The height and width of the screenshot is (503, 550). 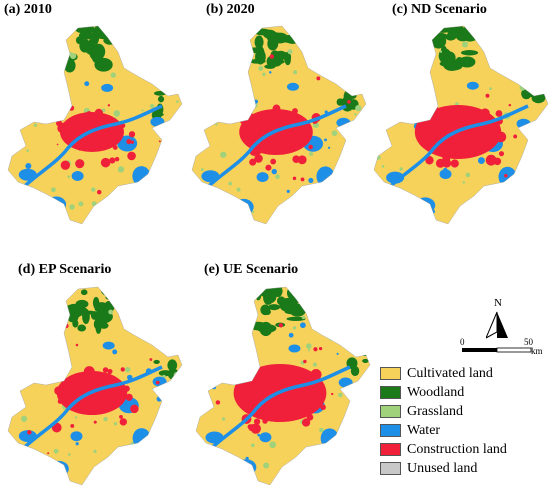 I want to click on scale-start: 0, so click(x=462, y=342).